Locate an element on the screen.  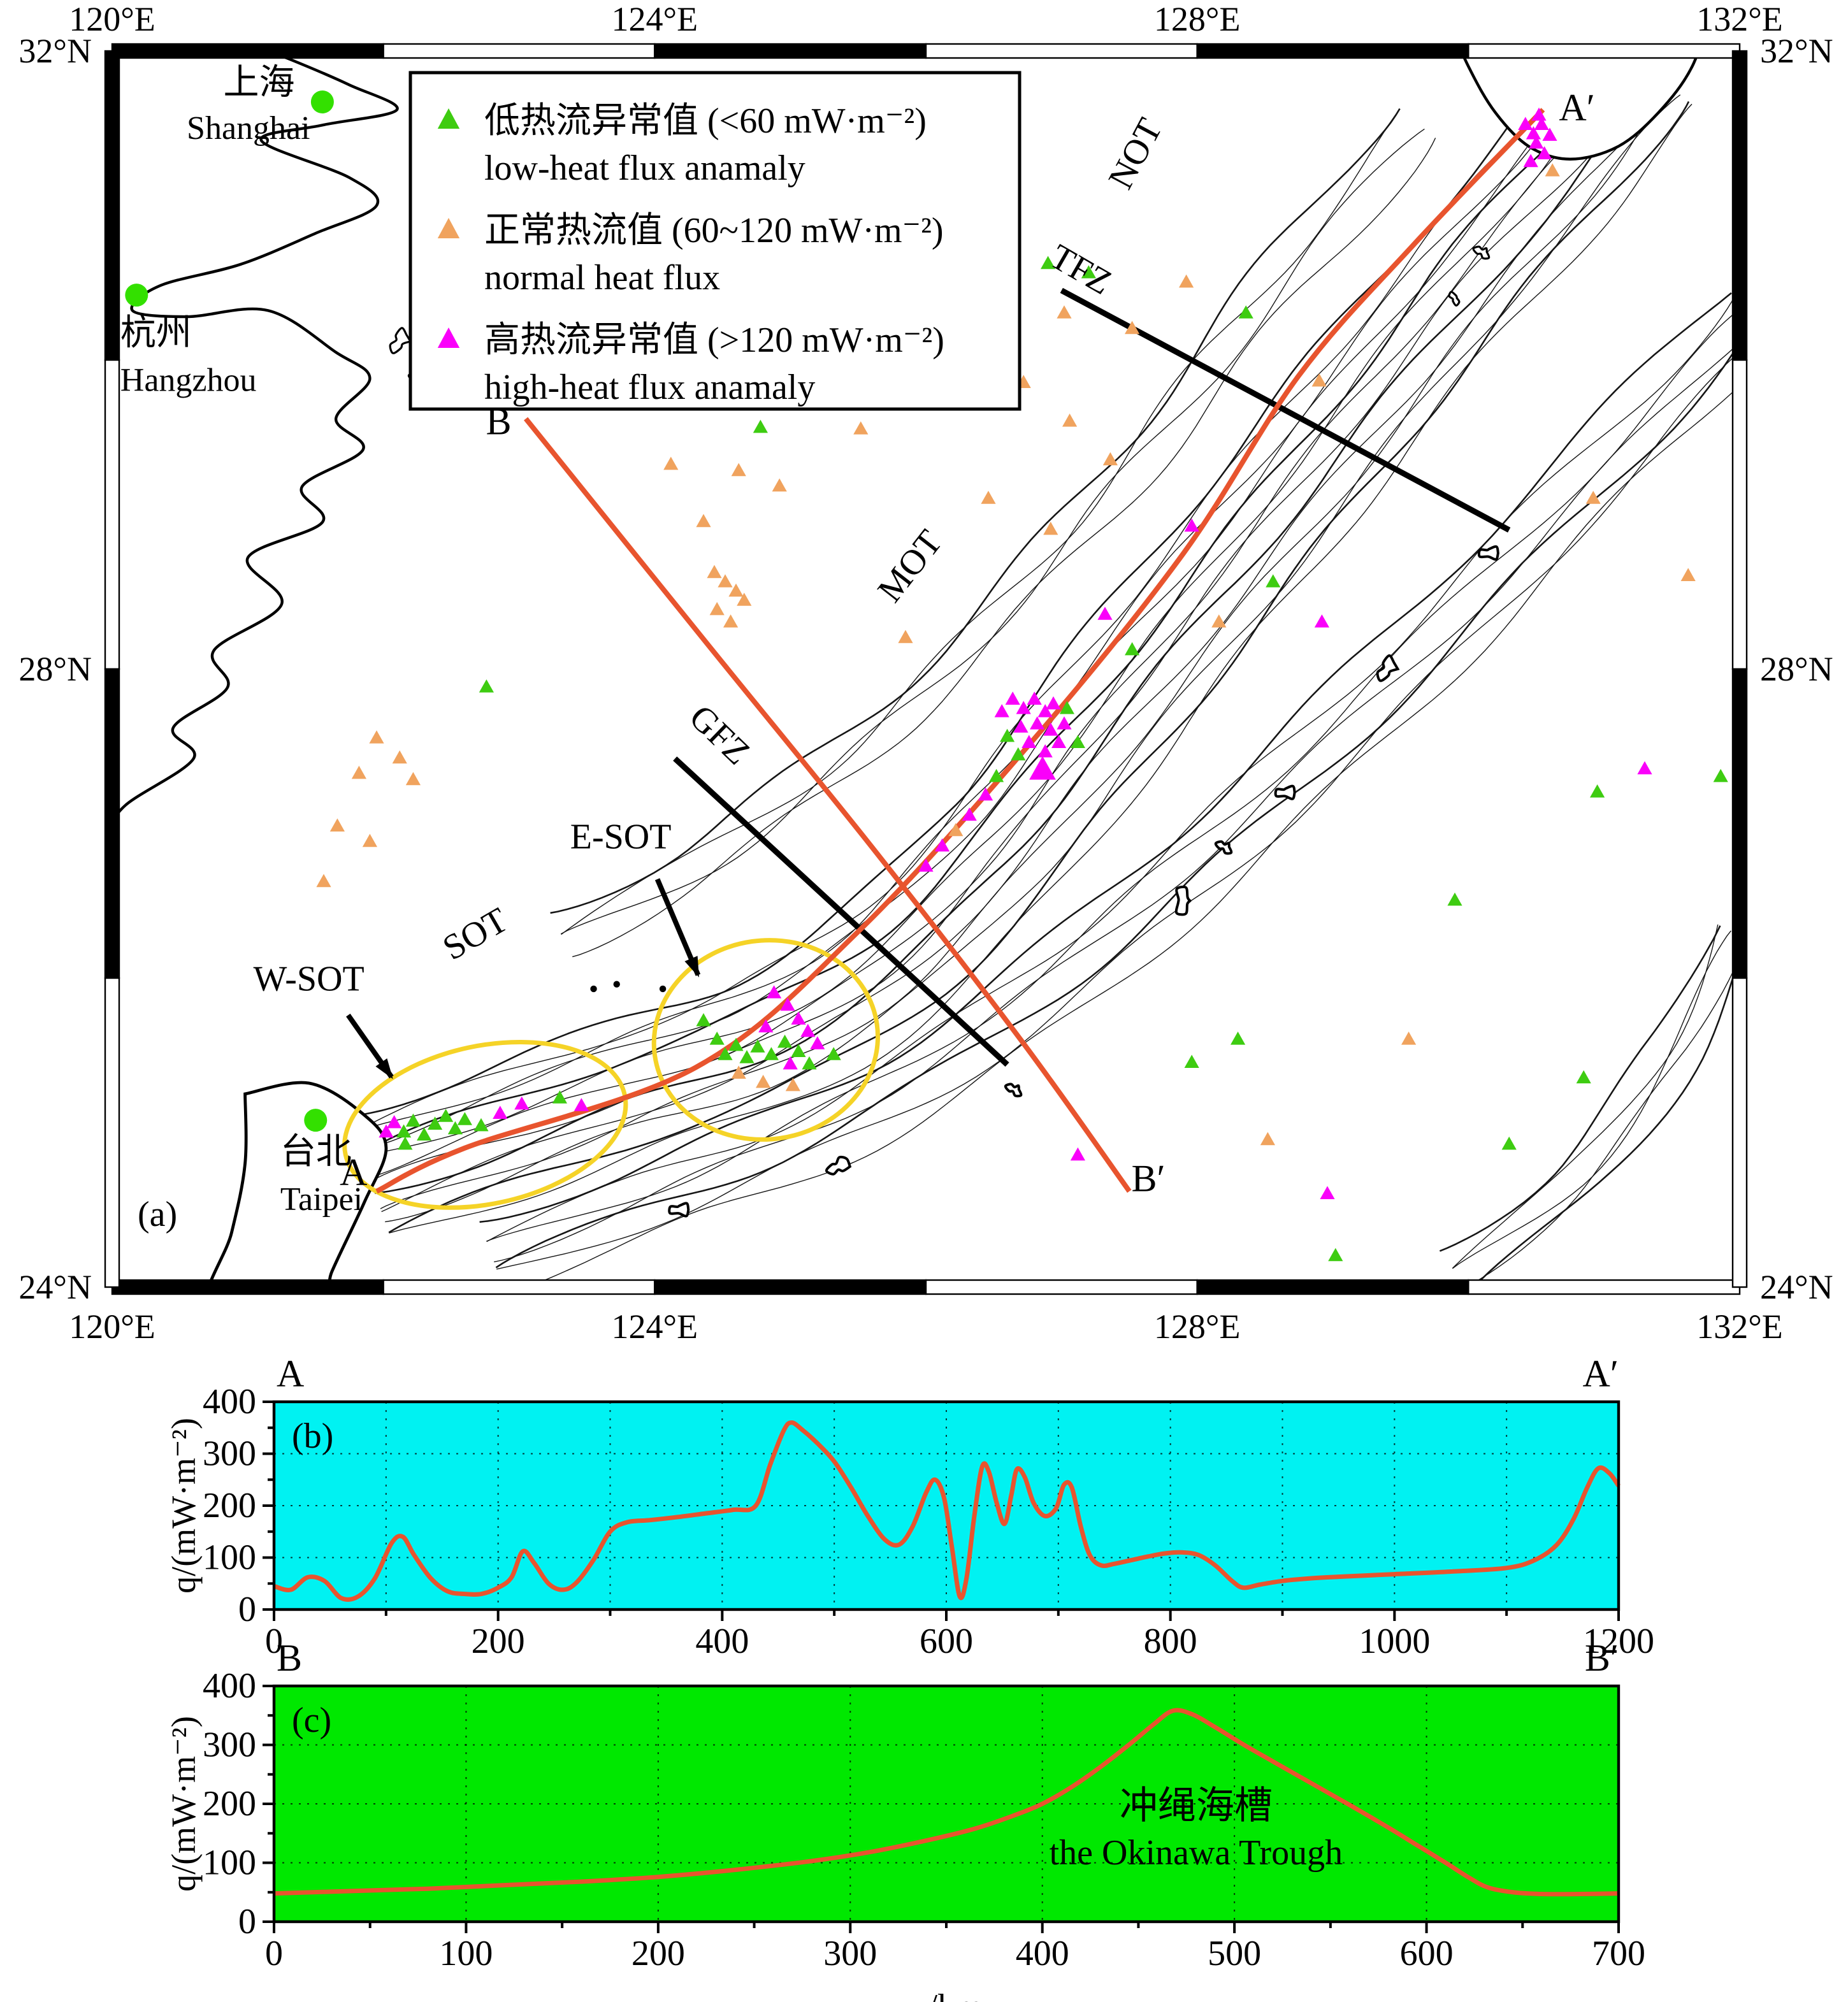
legend-normal-heat-triangle-icon is located at coordinates (448, 228).